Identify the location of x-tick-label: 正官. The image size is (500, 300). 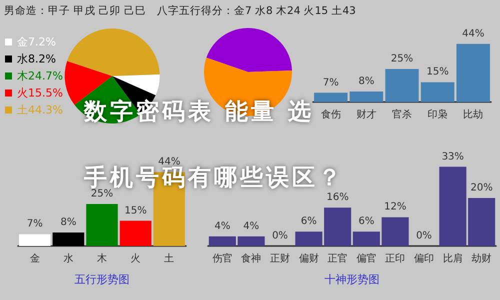
(338, 258).